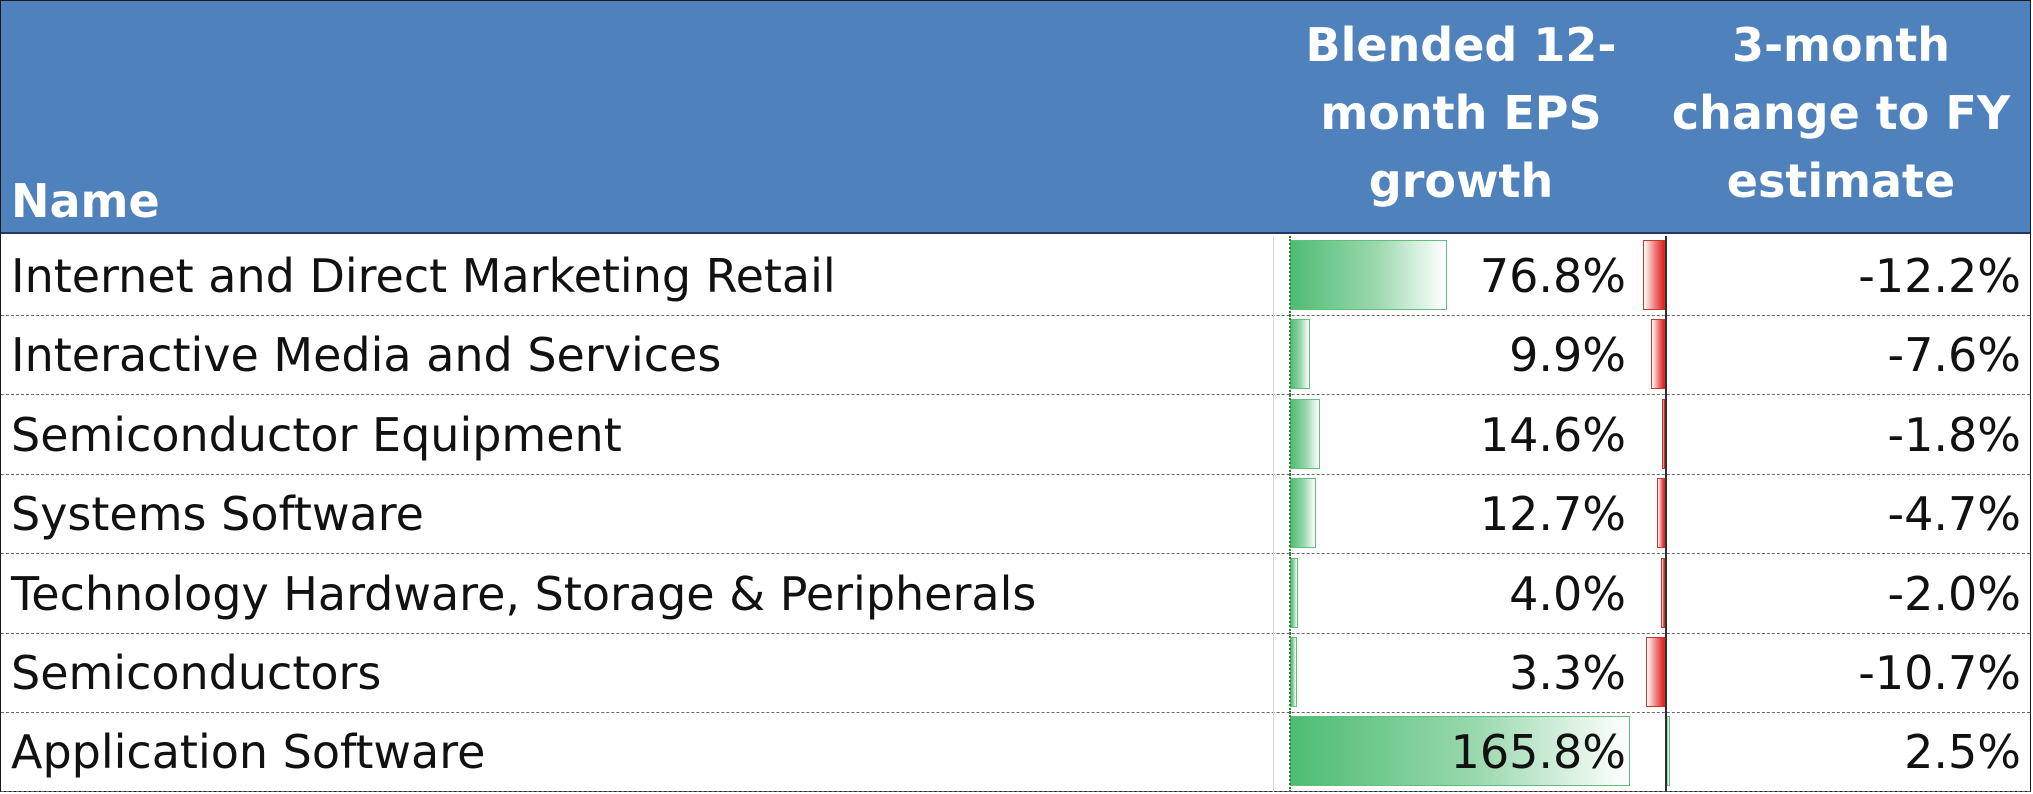  Describe the element at coordinates (316, 434) in the screenshot. I see `row-name: Semiconductor Equipment` at that location.